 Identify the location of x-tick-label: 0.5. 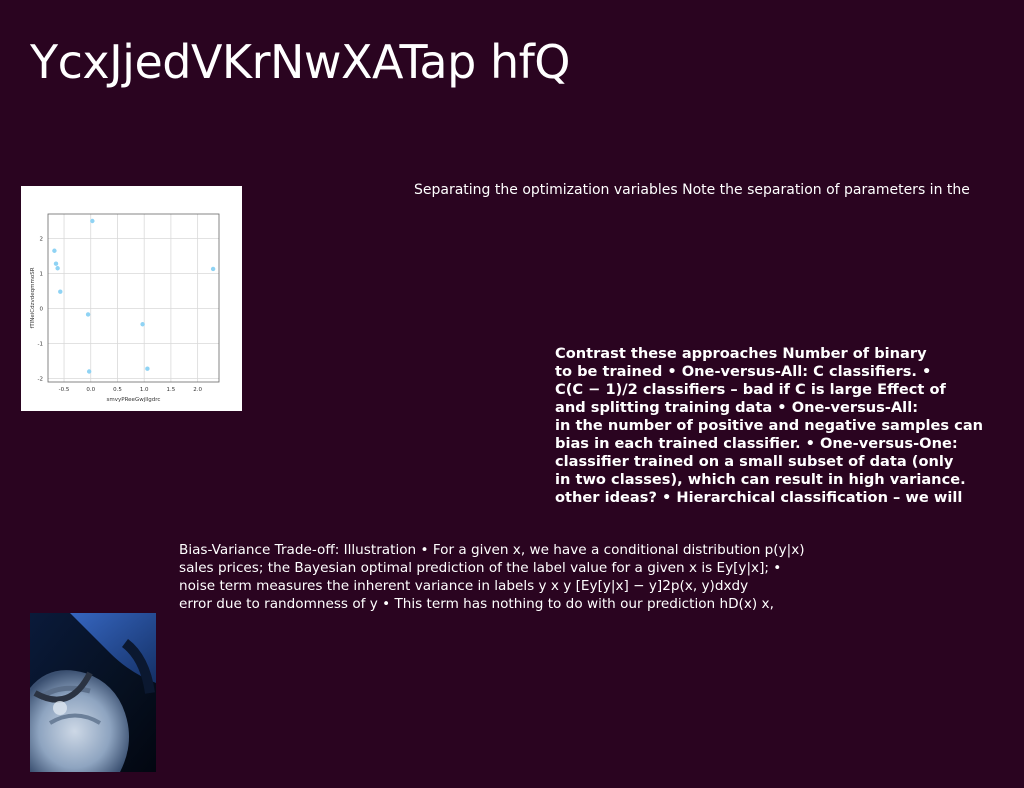
(117, 390).